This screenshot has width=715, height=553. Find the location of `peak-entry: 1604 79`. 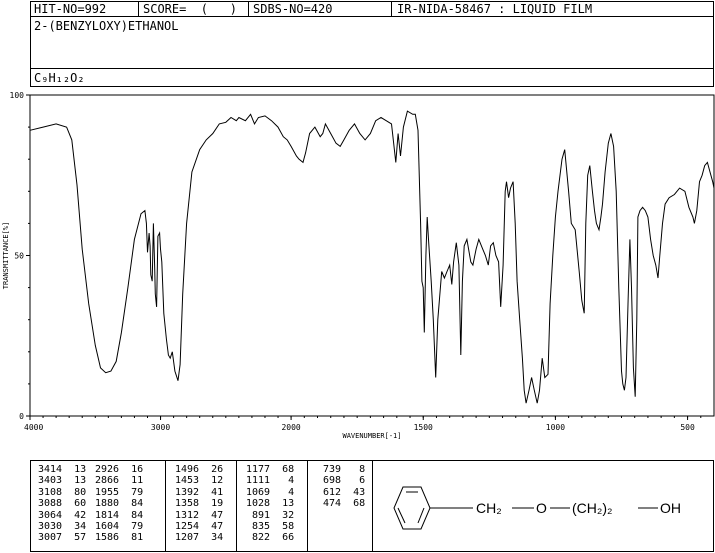

peak-entry: 1604 79 is located at coordinates (119, 527).